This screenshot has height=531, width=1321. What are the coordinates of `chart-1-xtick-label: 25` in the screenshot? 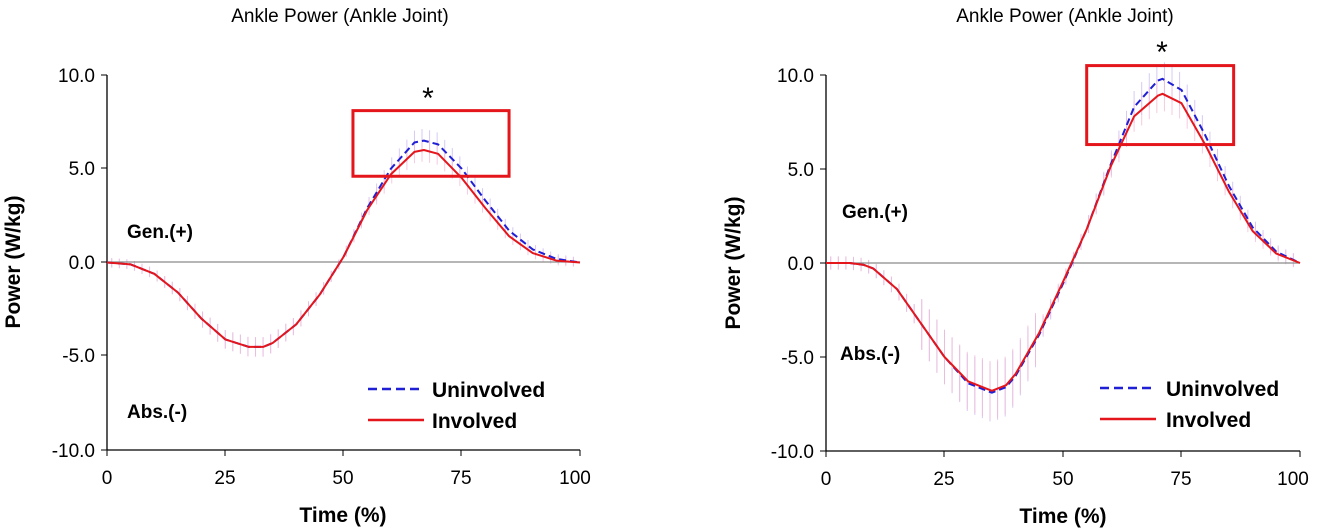 It's located at (224, 478).